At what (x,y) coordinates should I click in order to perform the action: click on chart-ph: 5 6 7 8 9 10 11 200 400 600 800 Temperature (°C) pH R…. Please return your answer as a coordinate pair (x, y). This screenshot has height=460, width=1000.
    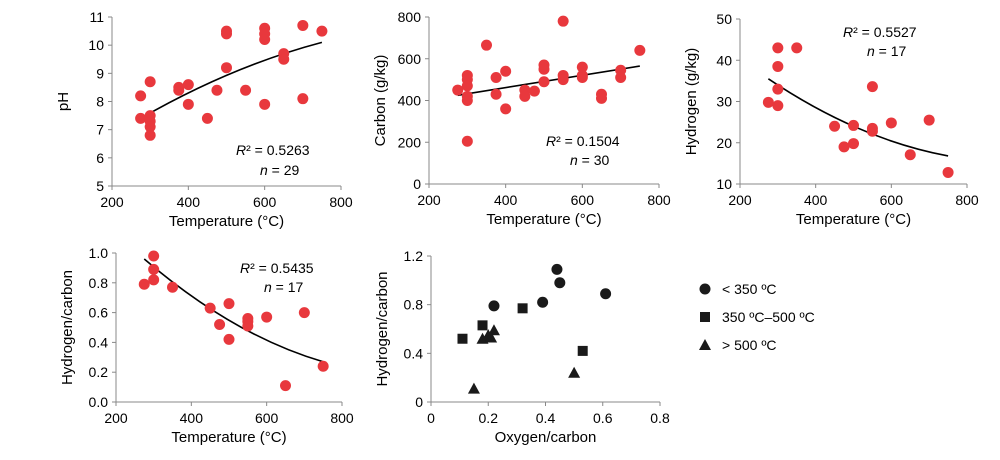
    Looking at the image, I should click on (204, 119).